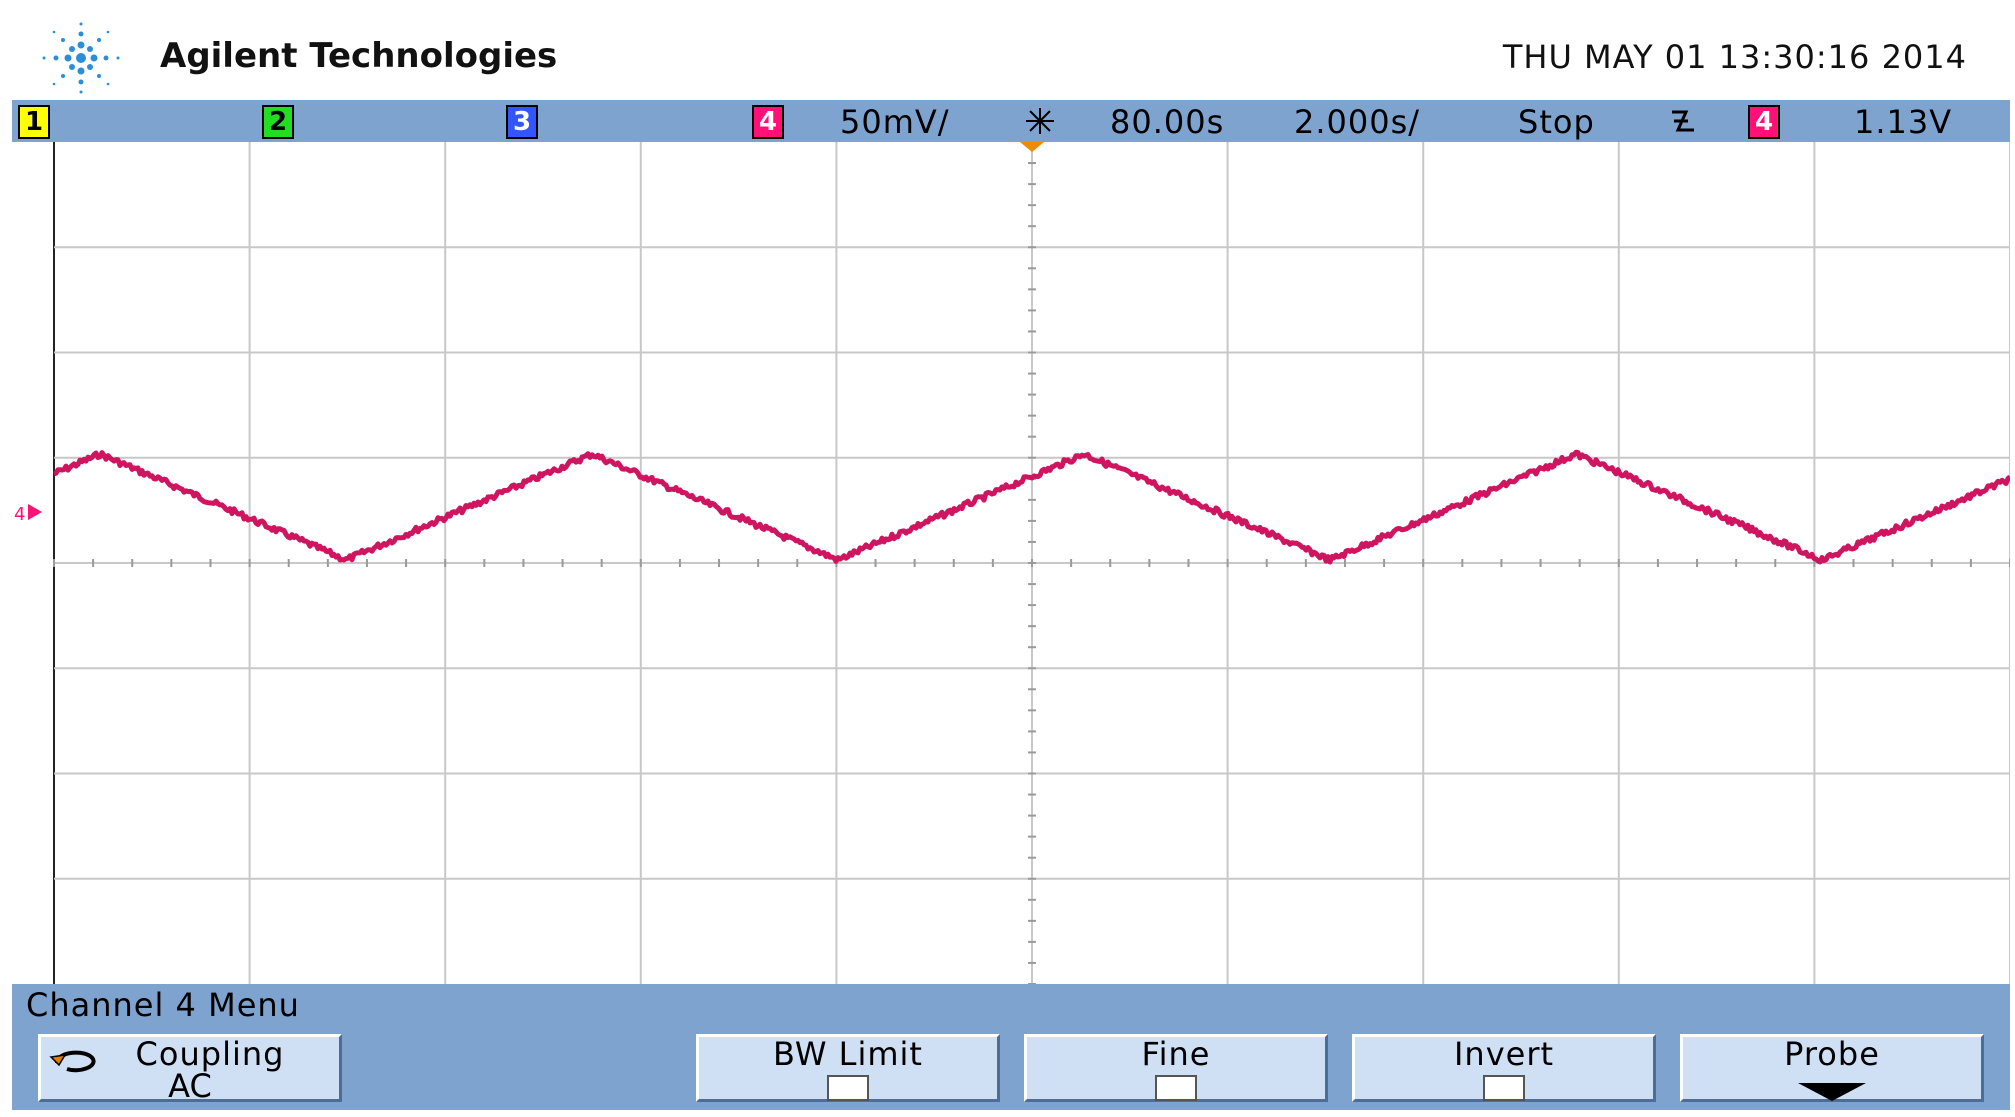 The image size is (2015, 1117). What do you see at coordinates (1031, 507) in the screenshot?
I see `channel-4-trace` at bounding box center [1031, 507].